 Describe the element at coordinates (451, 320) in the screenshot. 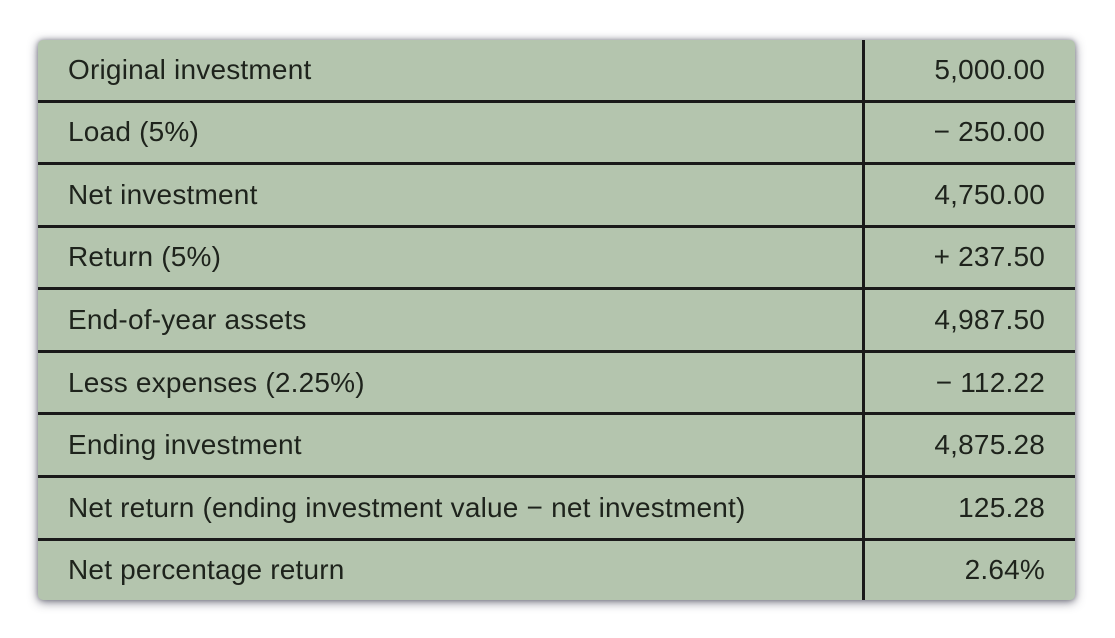

I see `row-label: End-of-year assets` at that location.